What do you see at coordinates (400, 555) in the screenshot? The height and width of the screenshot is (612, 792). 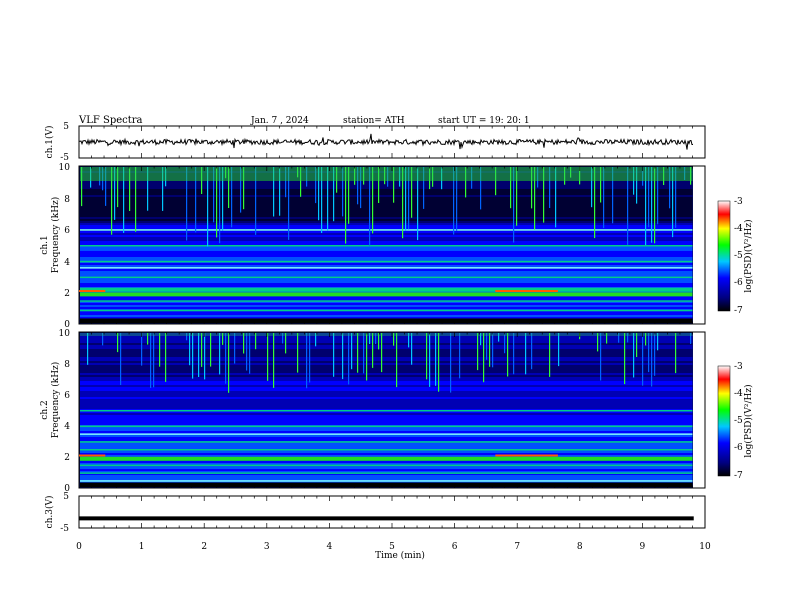 I see `x-axis-label: Time (min)` at bounding box center [400, 555].